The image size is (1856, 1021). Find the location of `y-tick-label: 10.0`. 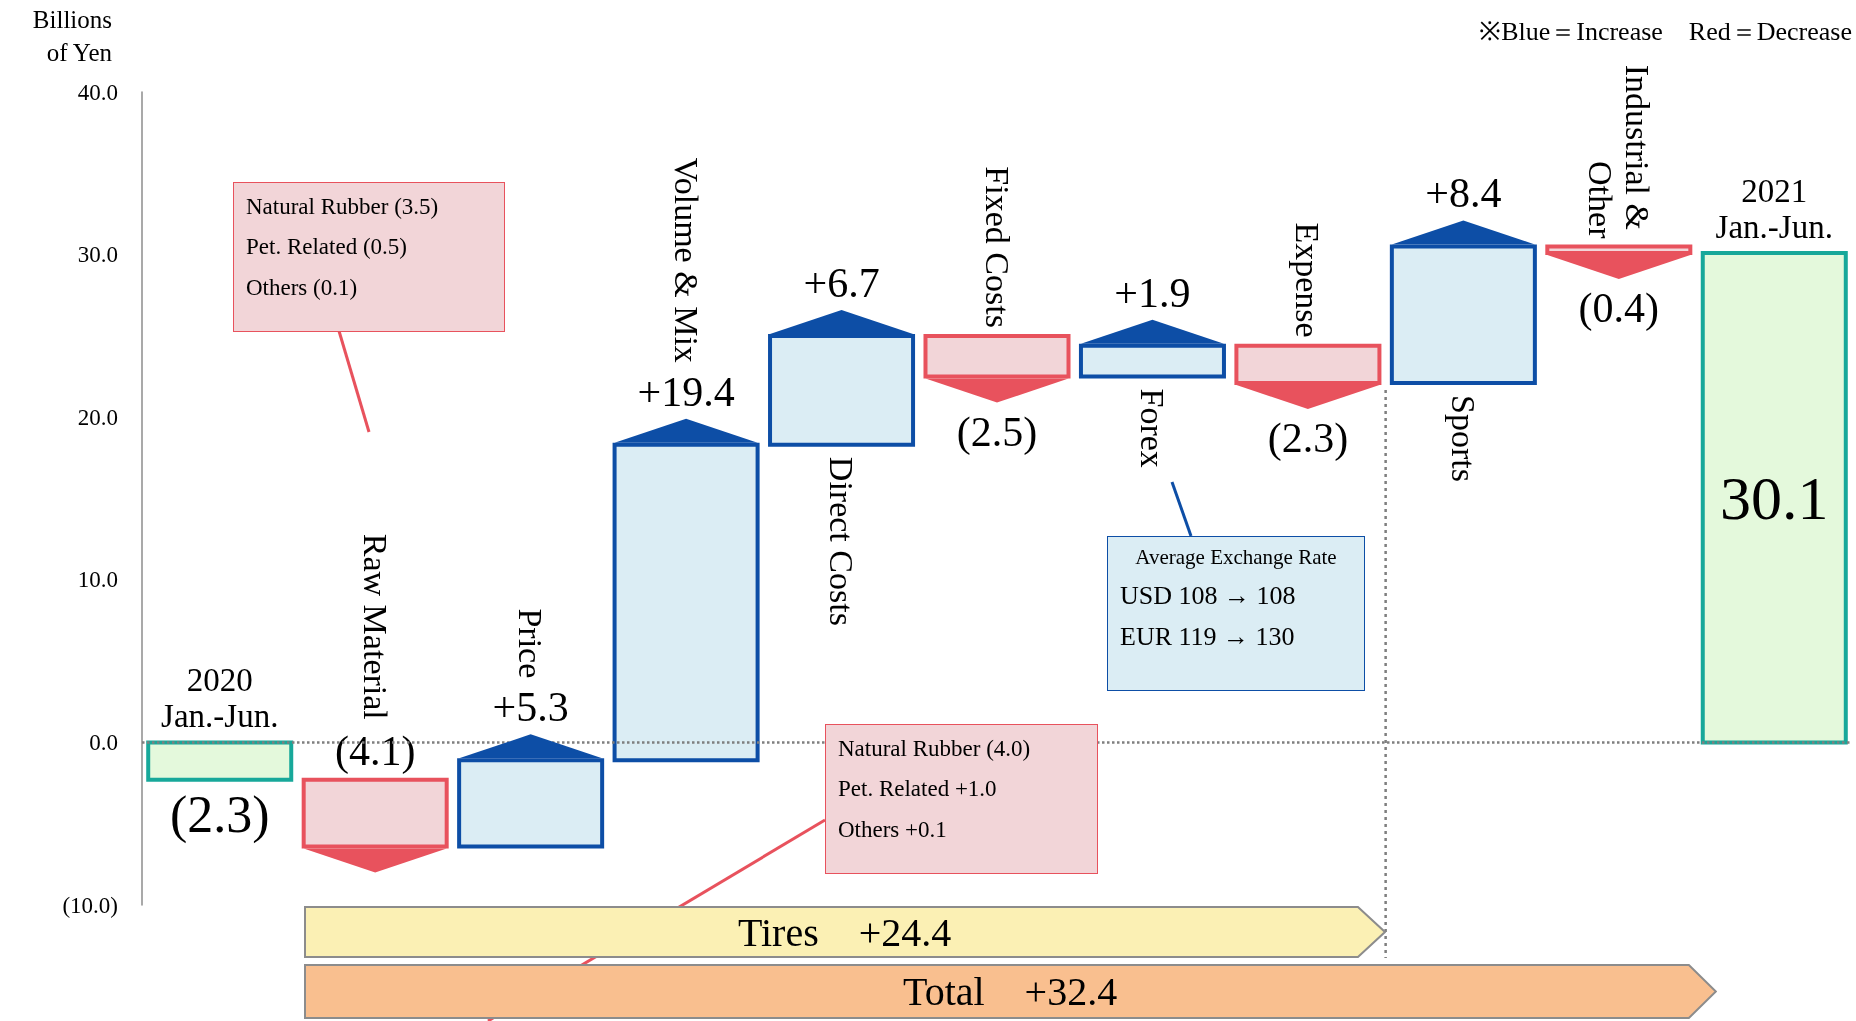

y-tick-label: 10.0 is located at coordinates (97, 580).